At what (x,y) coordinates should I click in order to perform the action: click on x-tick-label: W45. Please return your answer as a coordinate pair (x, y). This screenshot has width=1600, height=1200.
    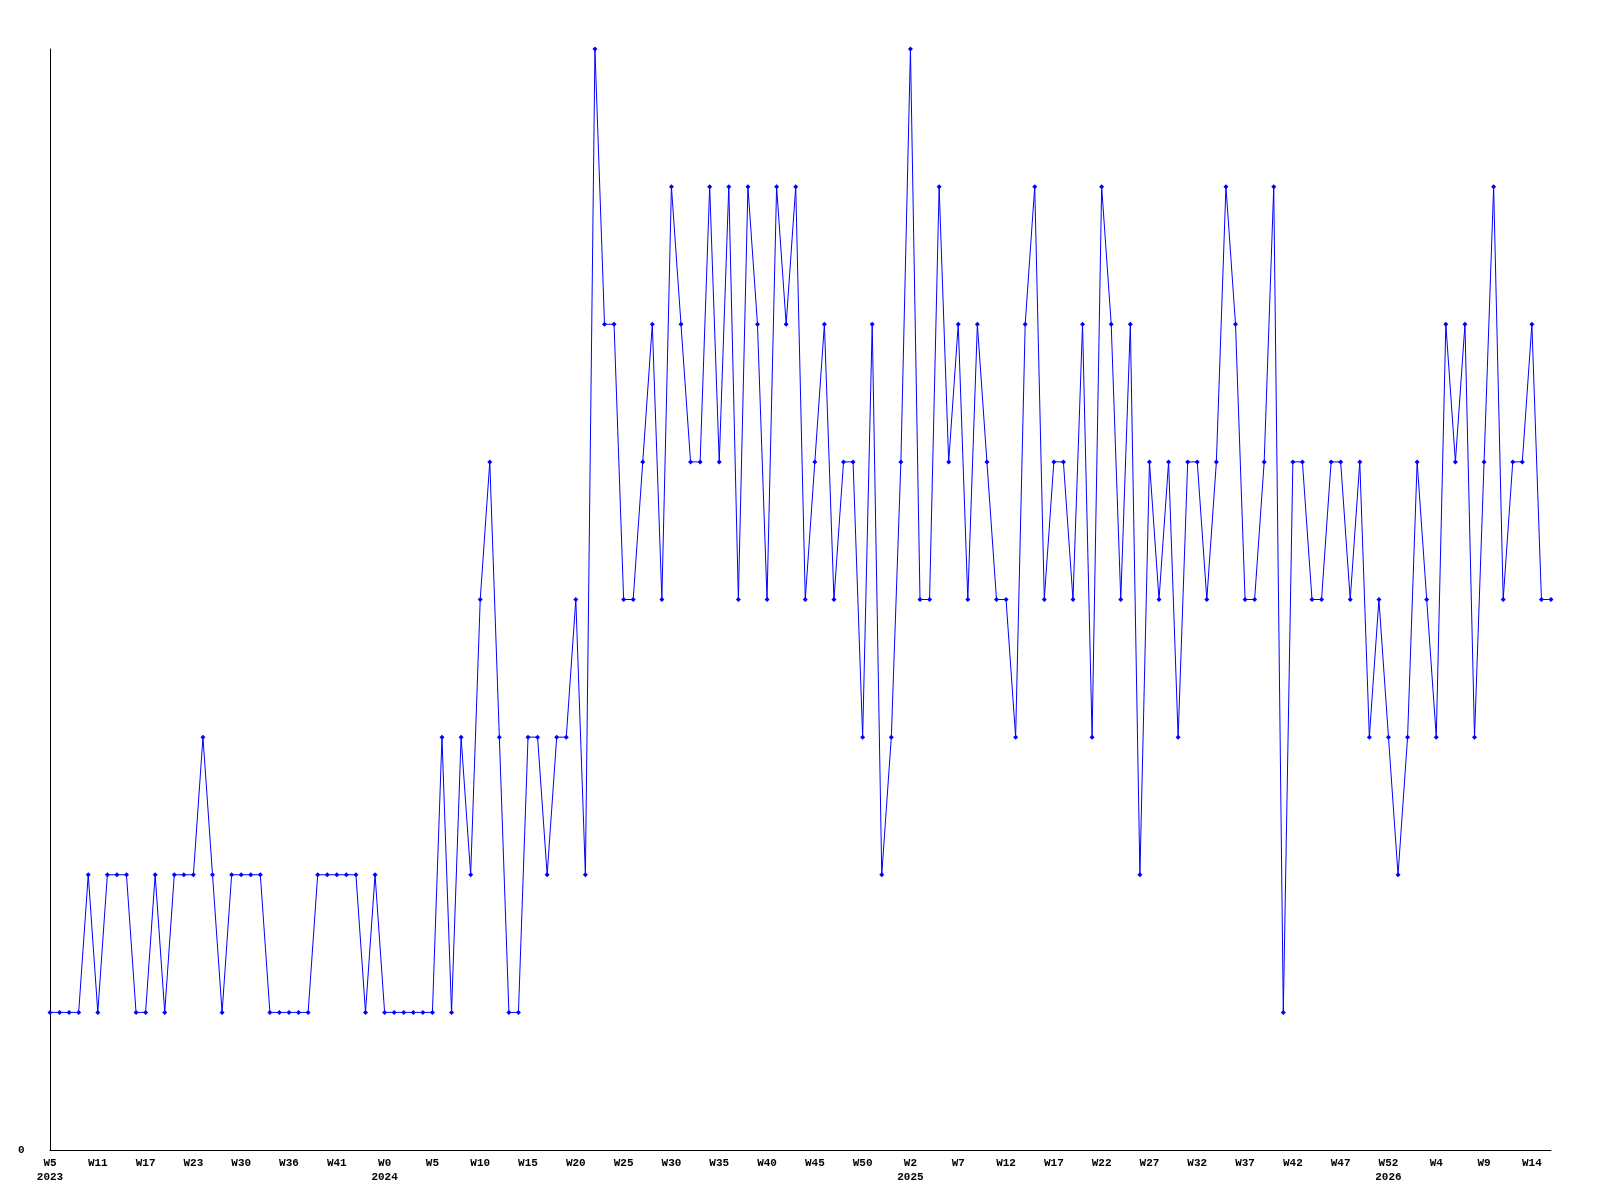
    Looking at the image, I should click on (815, 1163).